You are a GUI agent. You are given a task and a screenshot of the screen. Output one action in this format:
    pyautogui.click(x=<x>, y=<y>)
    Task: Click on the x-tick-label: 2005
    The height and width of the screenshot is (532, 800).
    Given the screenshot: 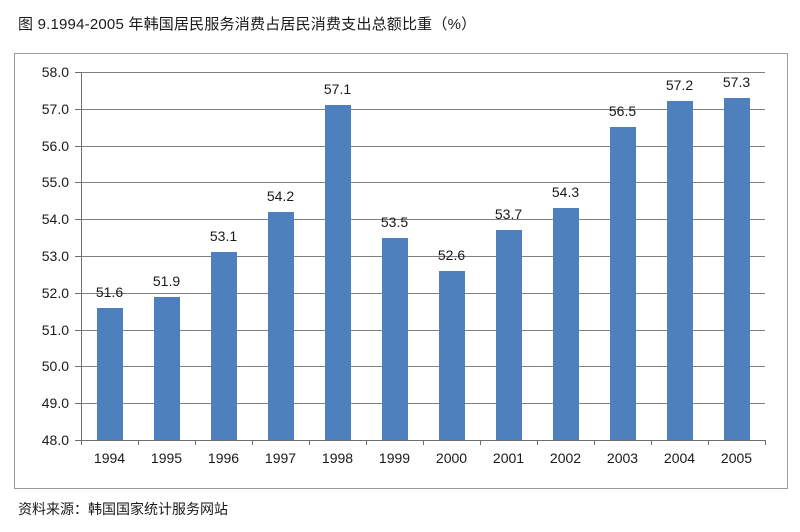 What is the action you would take?
    pyautogui.click(x=736, y=458)
    